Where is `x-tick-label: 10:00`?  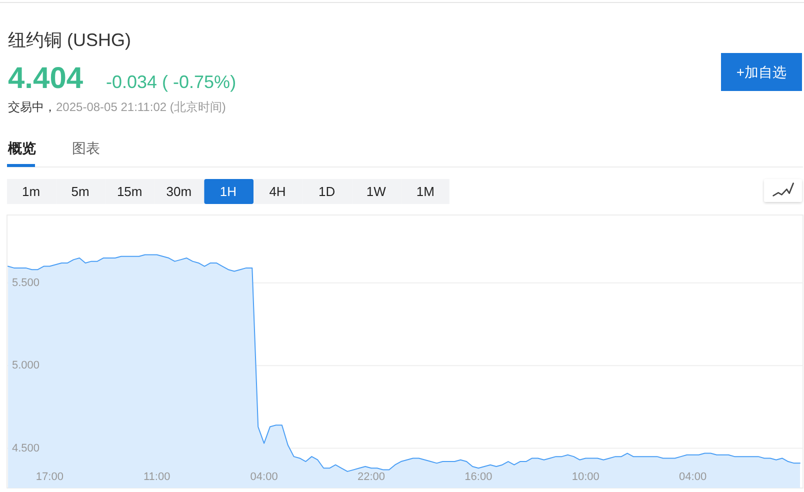 x-tick-label: 10:00 is located at coordinates (586, 477).